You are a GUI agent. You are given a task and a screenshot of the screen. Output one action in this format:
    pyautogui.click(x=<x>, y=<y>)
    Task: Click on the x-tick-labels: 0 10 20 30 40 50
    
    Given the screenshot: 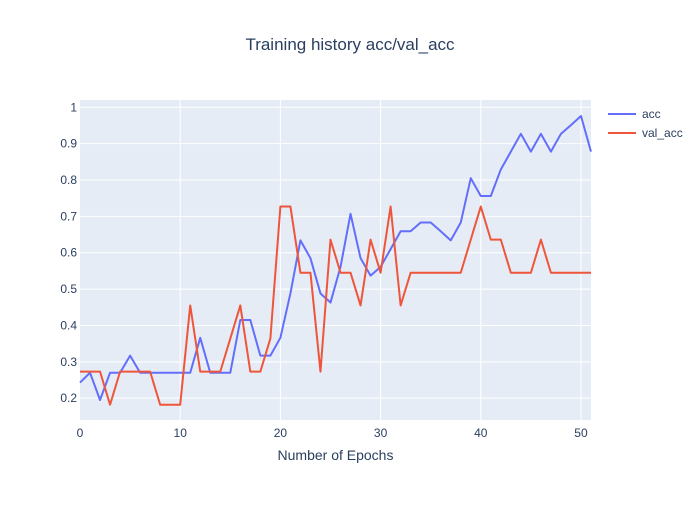 What is the action you would take?
    pyautogui.click(x=332, y=433)
    